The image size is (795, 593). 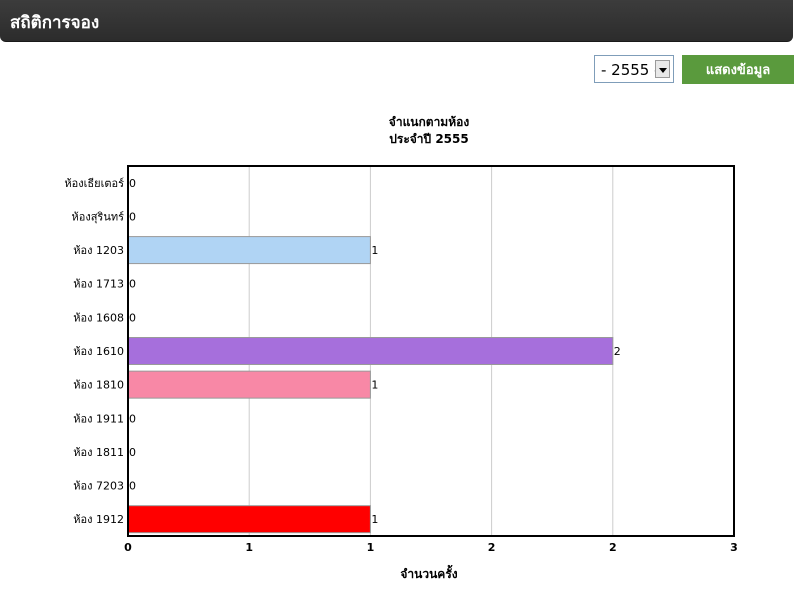 I want to click on y-tick-label: ห้อง 1911, so click(x=98, y=418).